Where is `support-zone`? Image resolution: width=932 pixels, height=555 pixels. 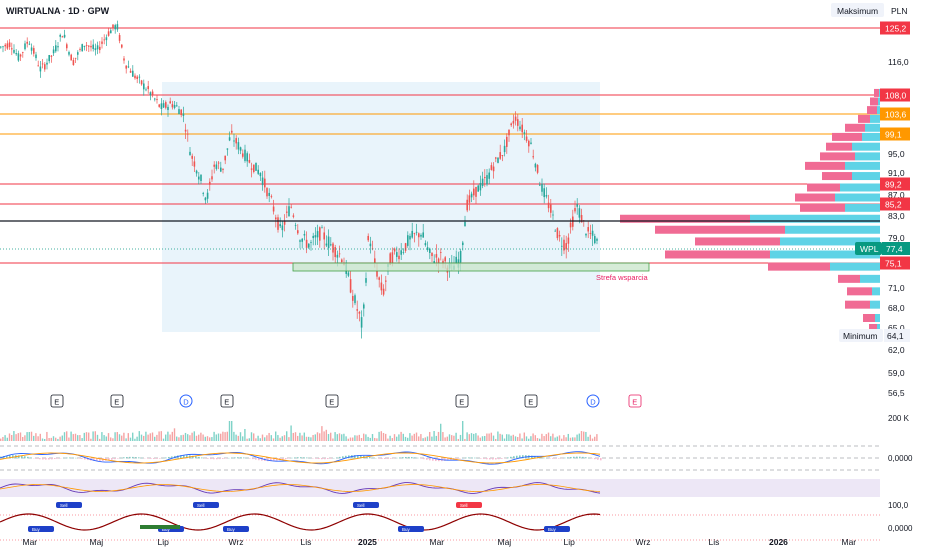 support-zone is located at coordinates (471, 267).